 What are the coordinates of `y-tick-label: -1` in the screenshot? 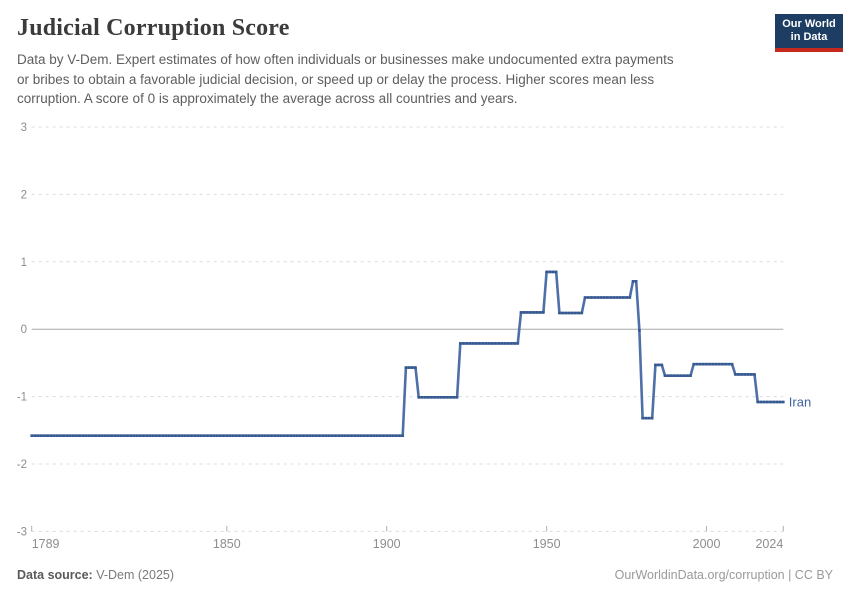 It's located at (22, 398).